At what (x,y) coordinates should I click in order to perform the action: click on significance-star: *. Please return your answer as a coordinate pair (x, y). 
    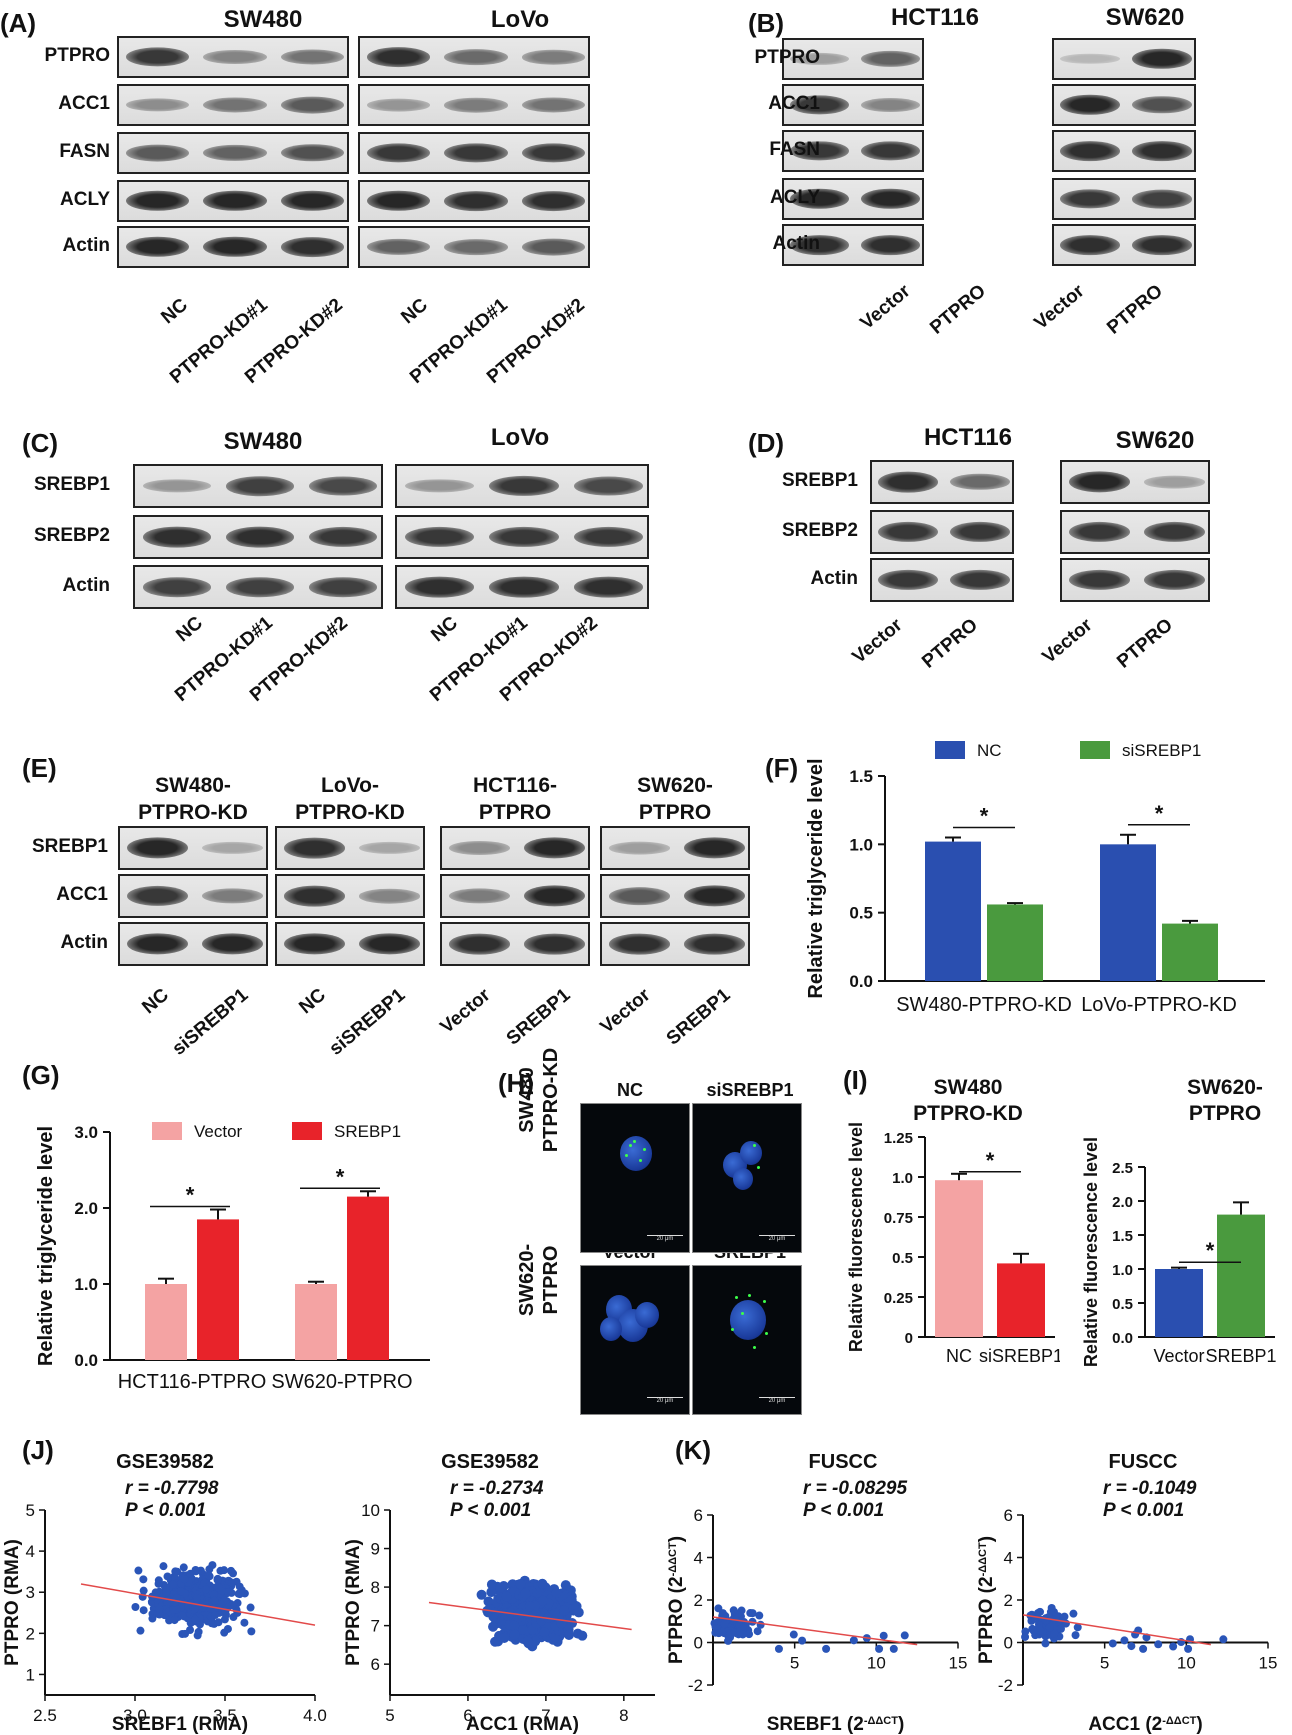
    Looking at the image, I should click on (1159, 813).